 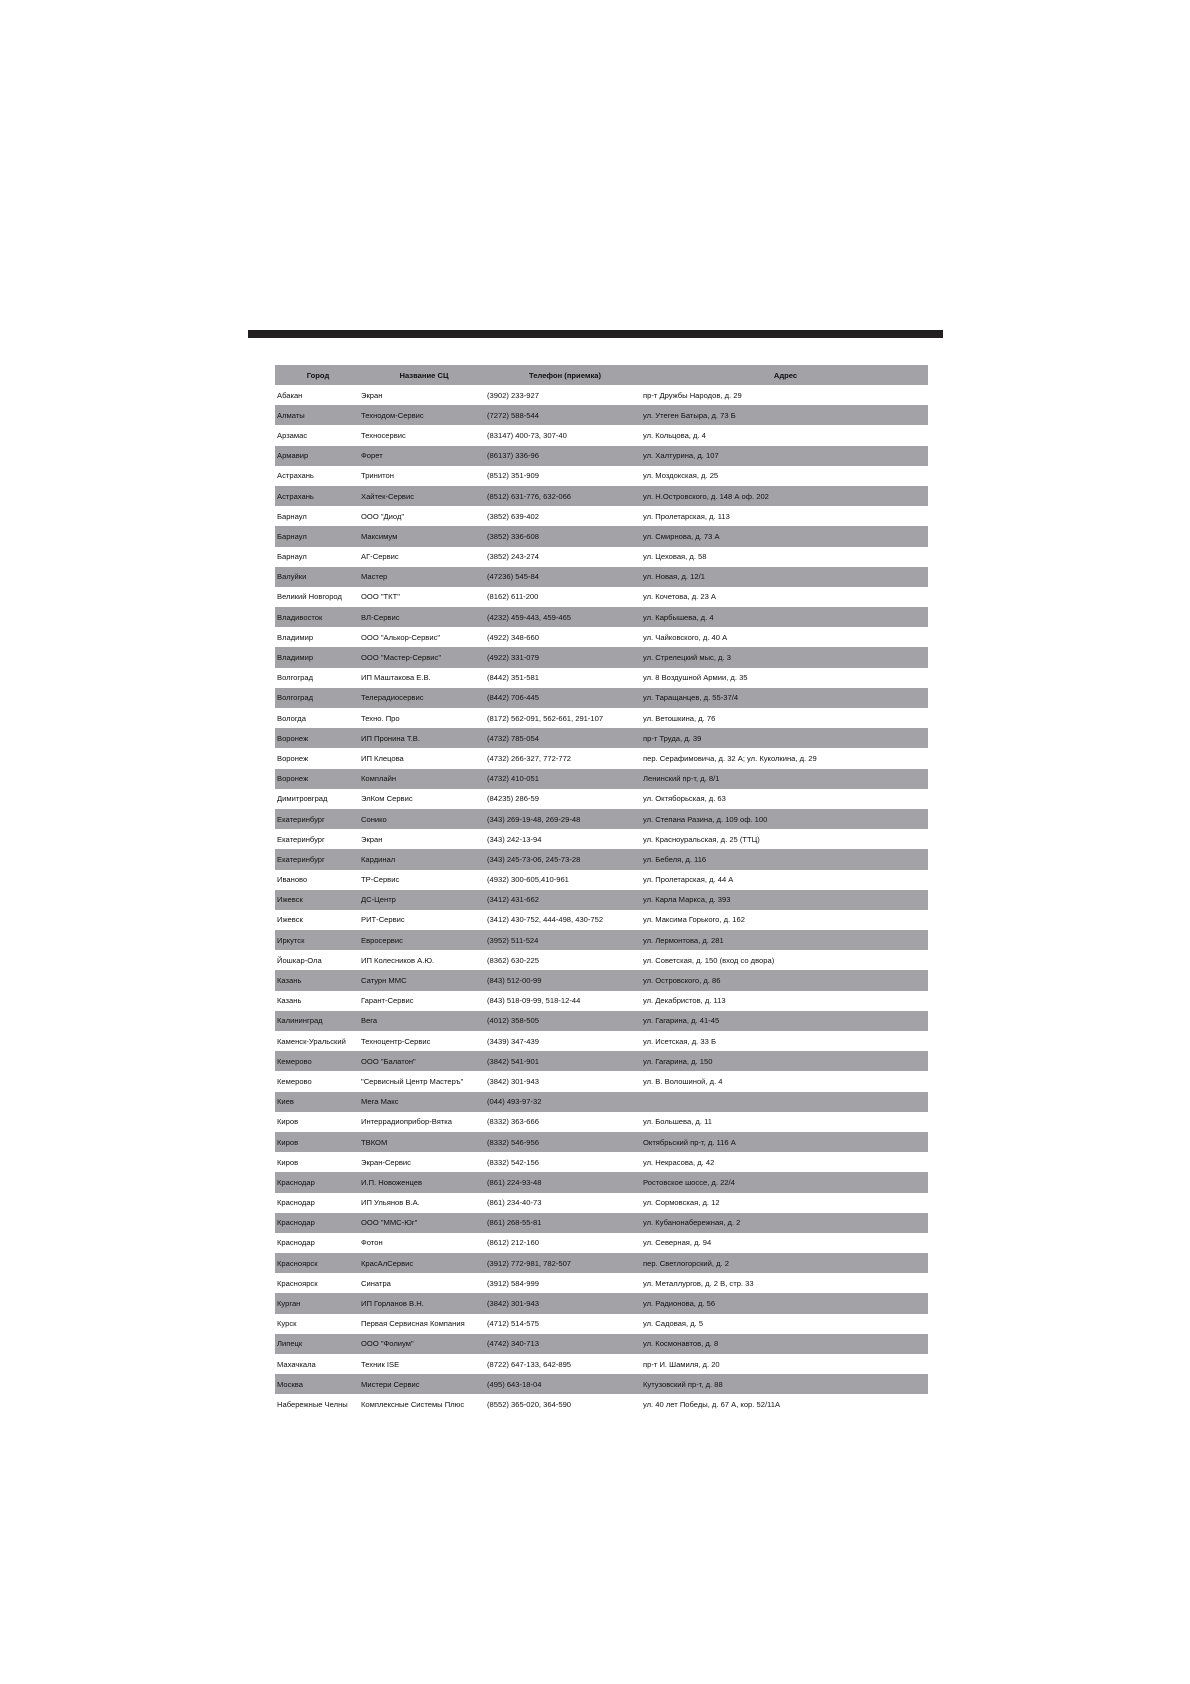 I want to click on cell-phone: (8512) 351-909, so click(x=513, y=476).